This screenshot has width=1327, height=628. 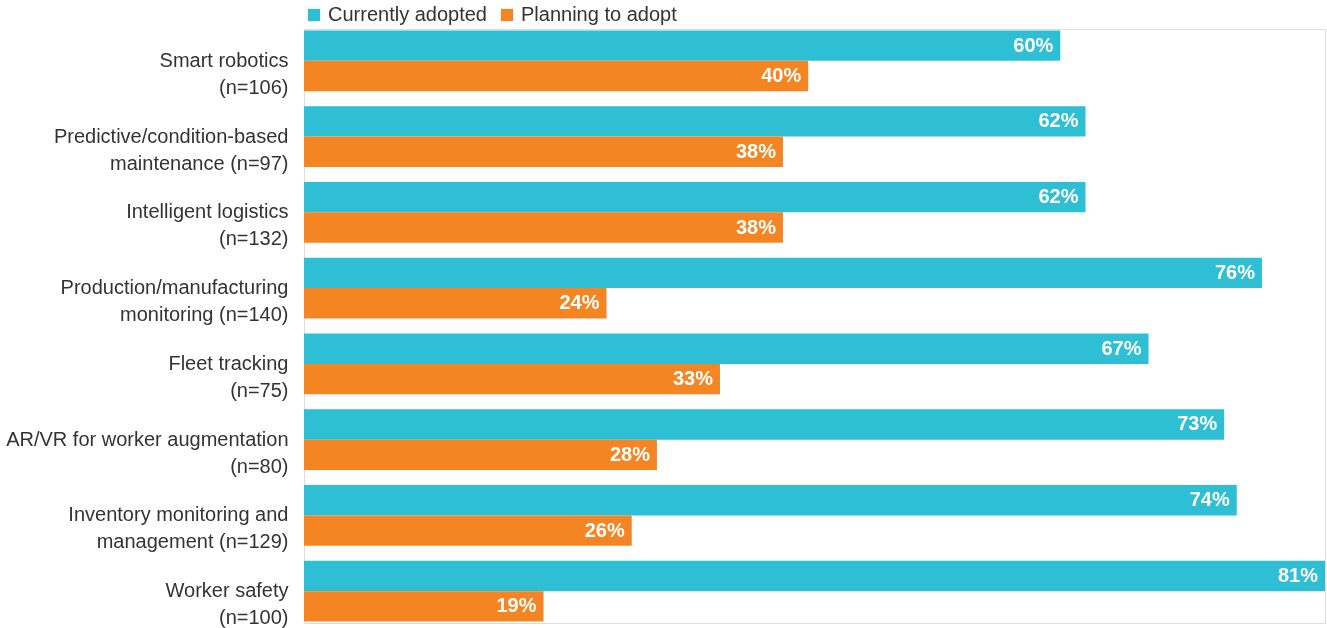 I want to click on data-label: 19%, so click(x=516, y=605).